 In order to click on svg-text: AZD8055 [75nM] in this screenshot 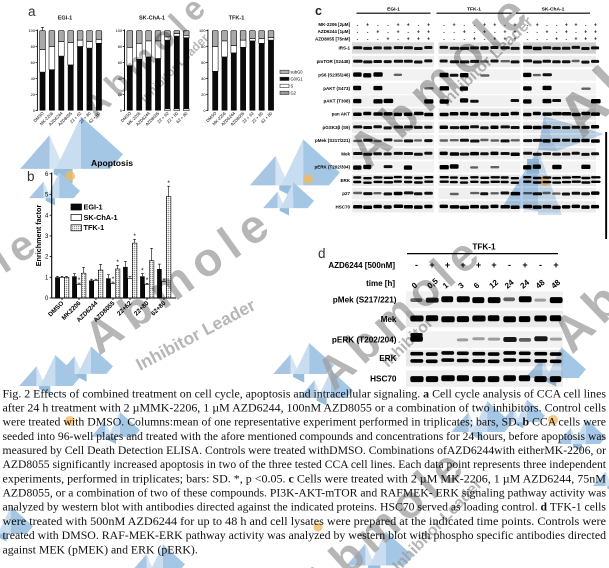, I will do `click(333, 38)`.